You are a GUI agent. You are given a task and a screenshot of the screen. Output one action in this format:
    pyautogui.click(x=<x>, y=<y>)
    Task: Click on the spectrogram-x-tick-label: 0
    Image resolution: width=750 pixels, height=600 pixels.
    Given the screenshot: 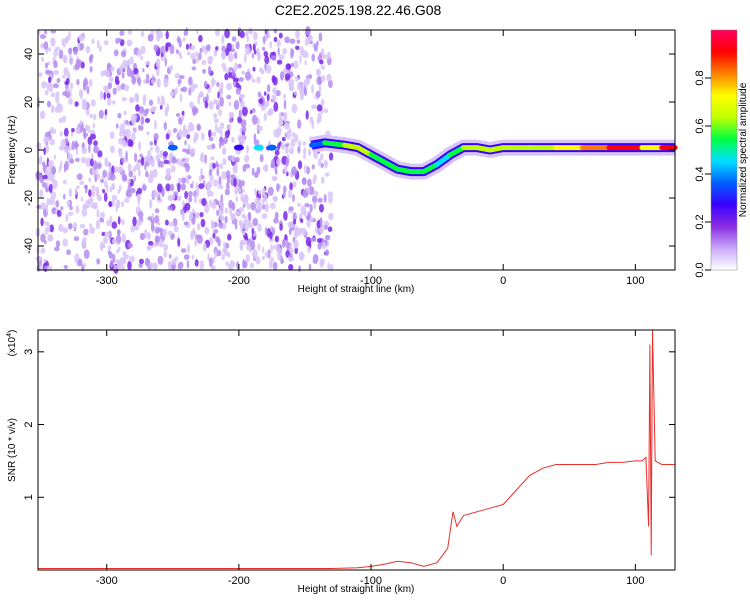 What is the action you would take?
    pyautogui.click(x=503, y=281)
    